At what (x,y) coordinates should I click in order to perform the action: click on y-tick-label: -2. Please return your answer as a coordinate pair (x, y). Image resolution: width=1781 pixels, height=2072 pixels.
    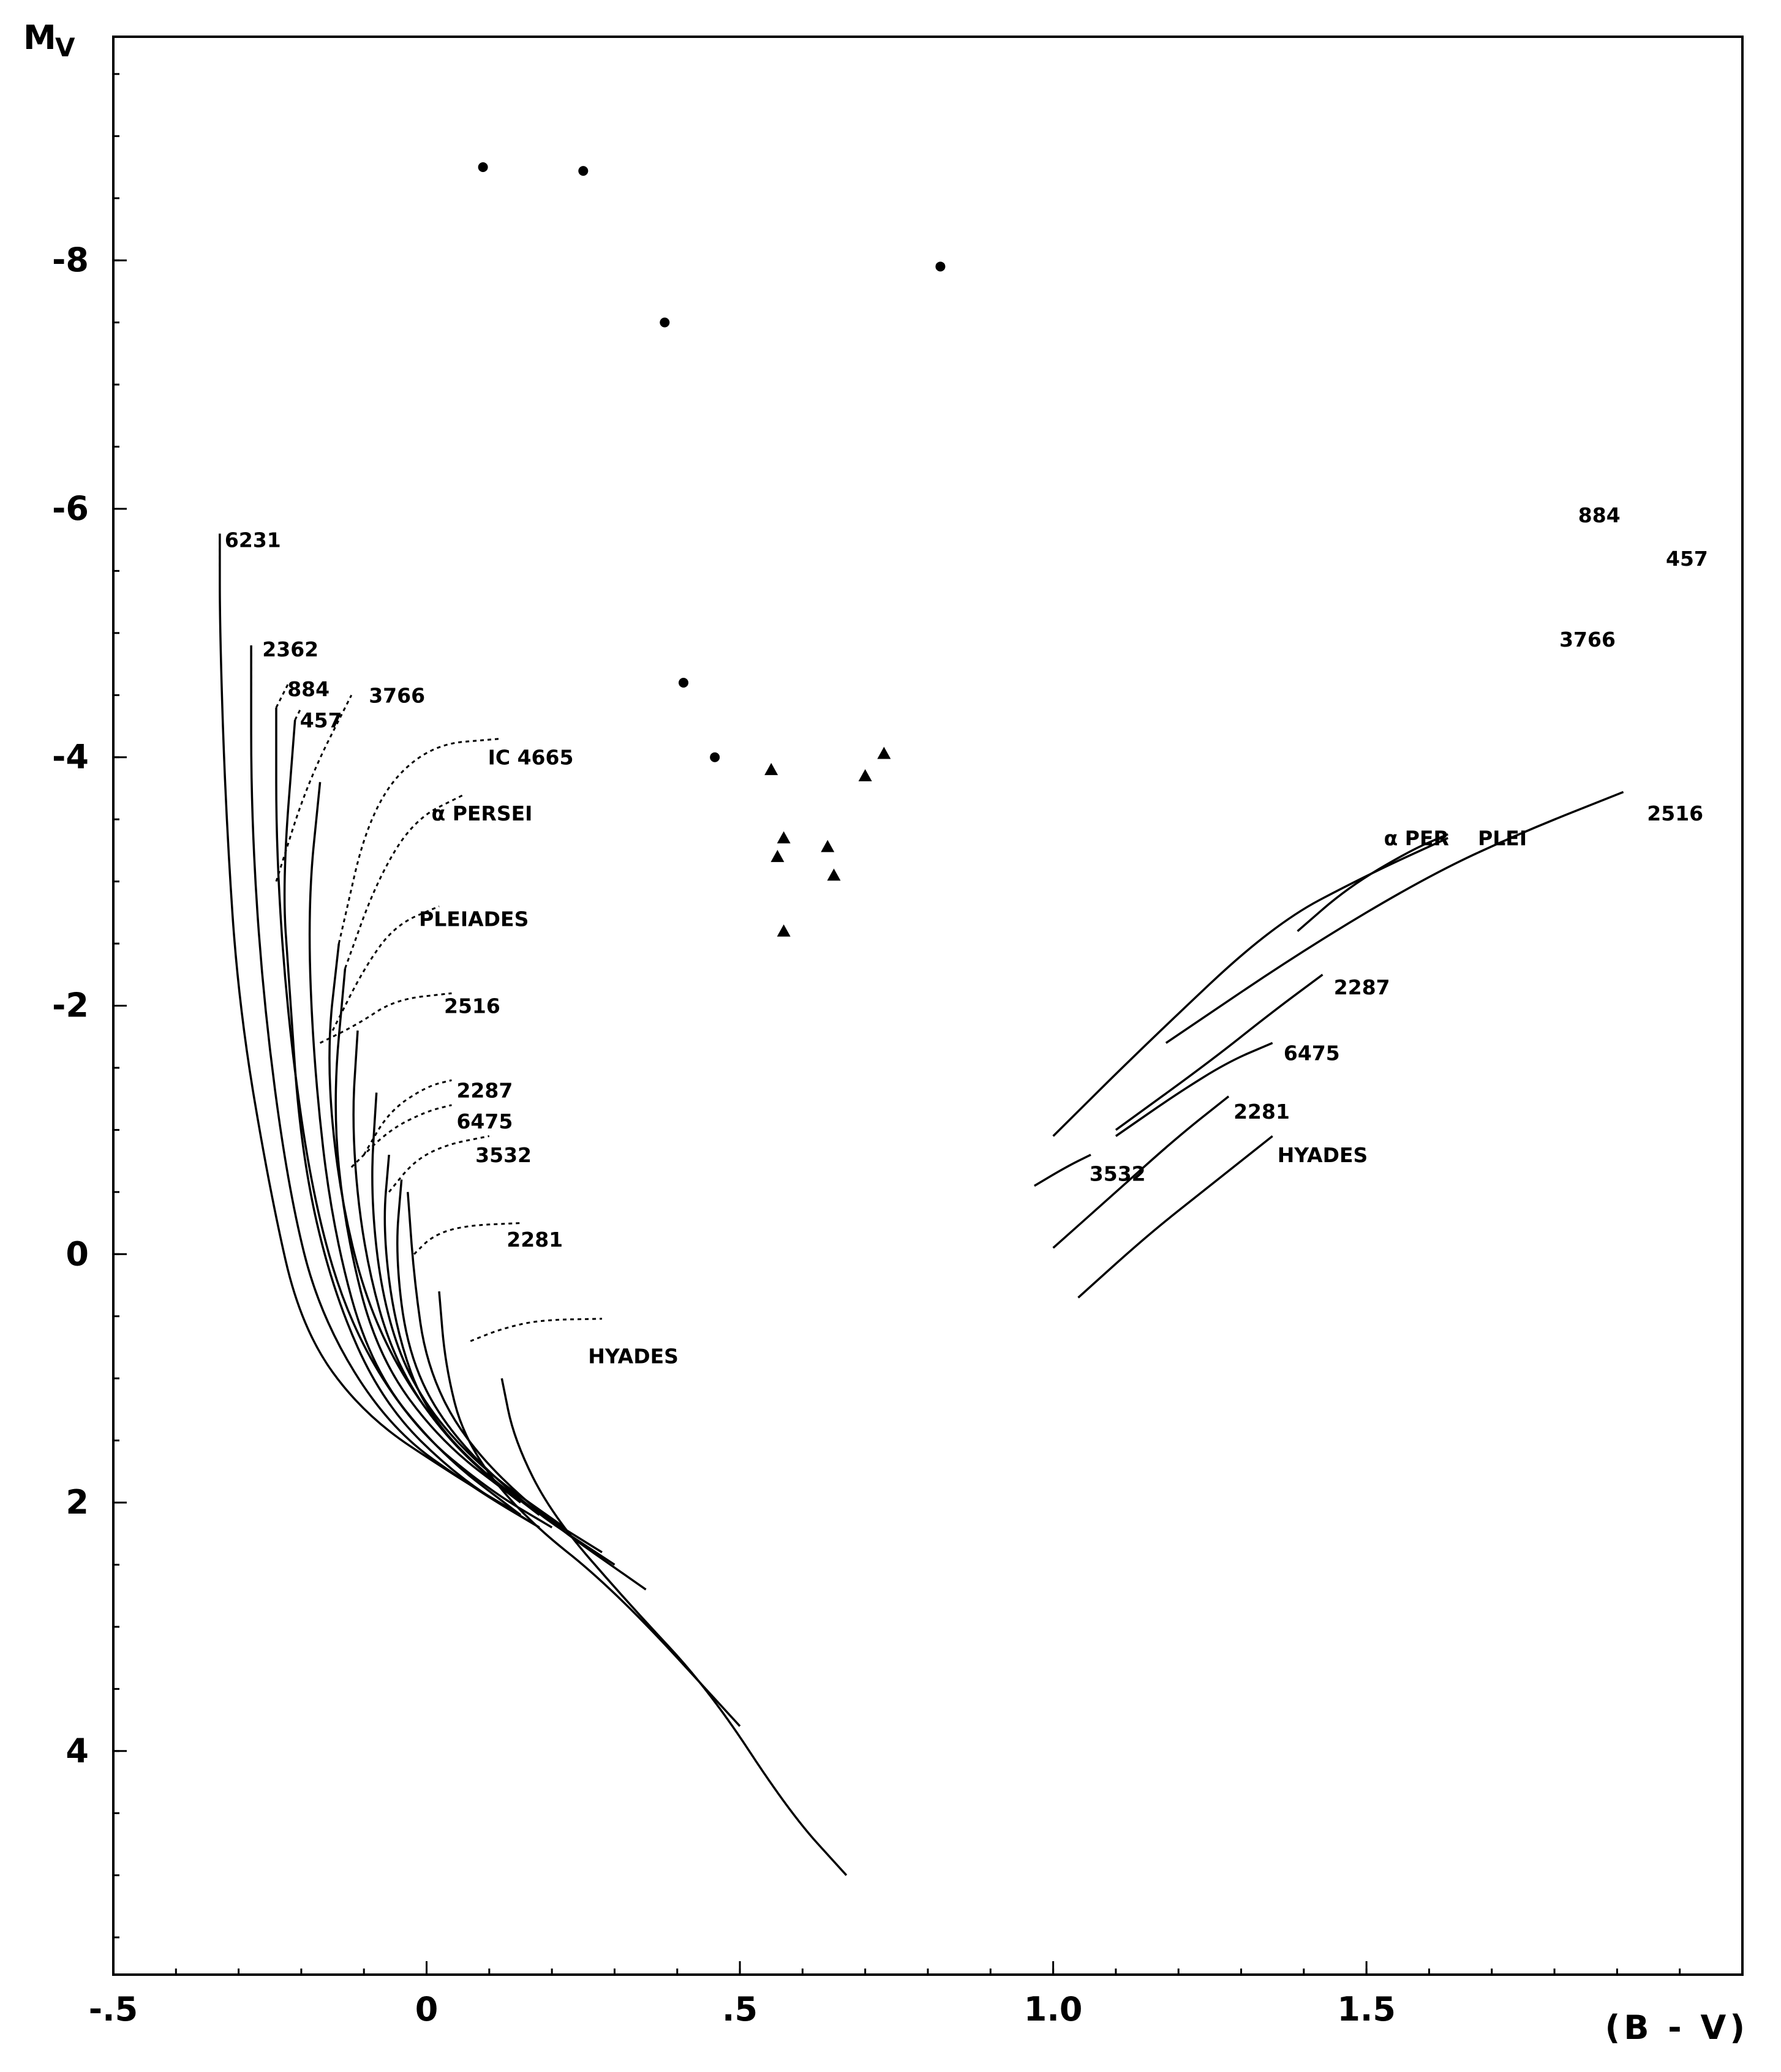
    Looking at the image, I should click on (71, 1005).